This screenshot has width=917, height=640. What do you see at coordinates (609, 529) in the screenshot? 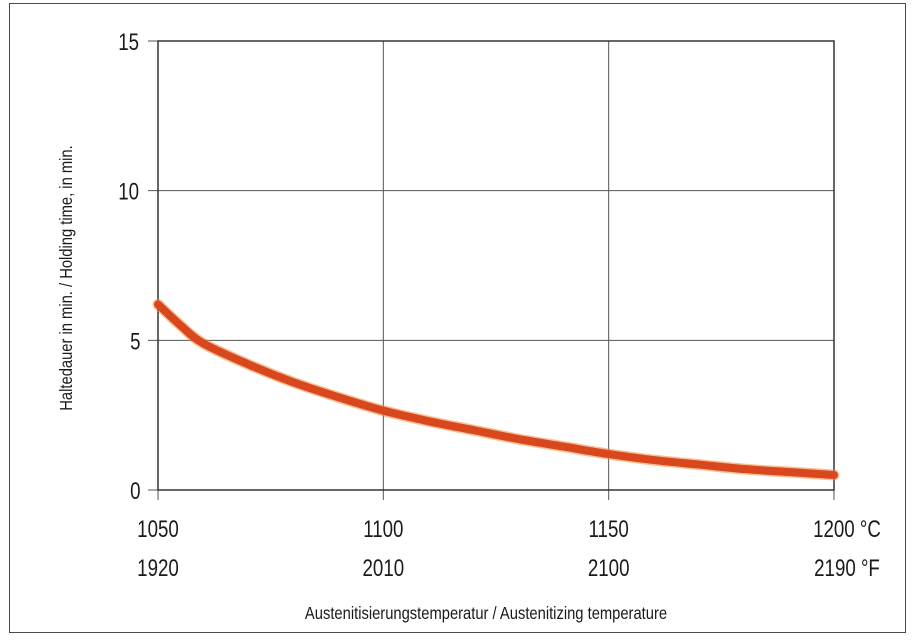
I see `x-tick-label-c-2: 1150` at bounding box center [609, 529].